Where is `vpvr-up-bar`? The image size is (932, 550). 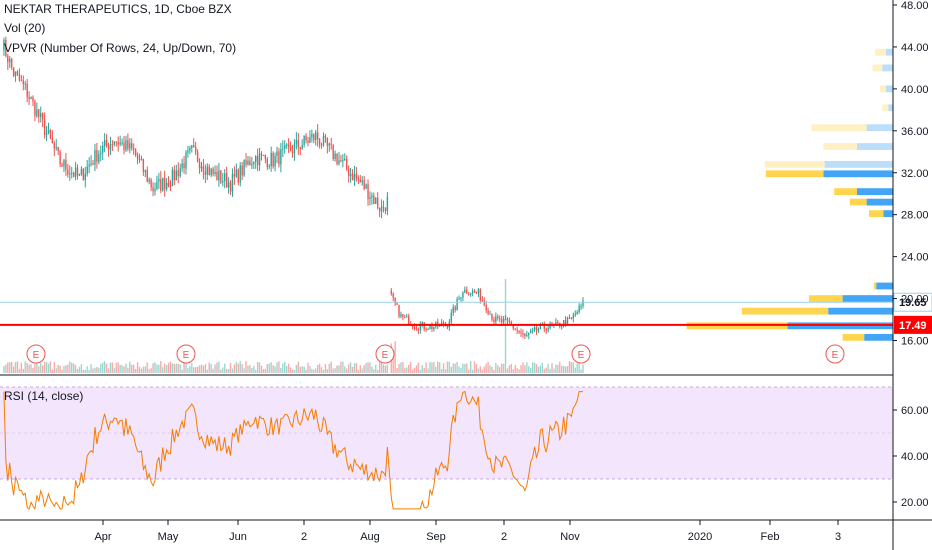 vpvr-up-bar is located at coordinates (860, 311).